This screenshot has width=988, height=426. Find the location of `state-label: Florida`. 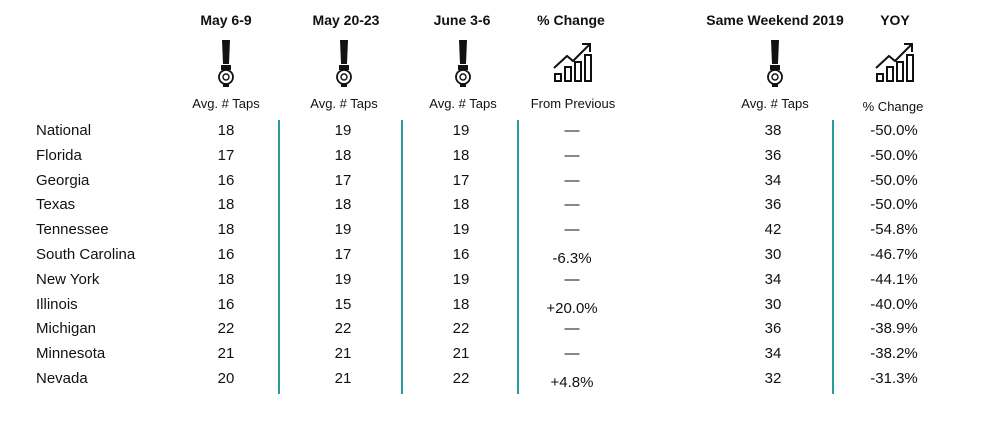

state-label: Florida is located at coordinates (59, 155).